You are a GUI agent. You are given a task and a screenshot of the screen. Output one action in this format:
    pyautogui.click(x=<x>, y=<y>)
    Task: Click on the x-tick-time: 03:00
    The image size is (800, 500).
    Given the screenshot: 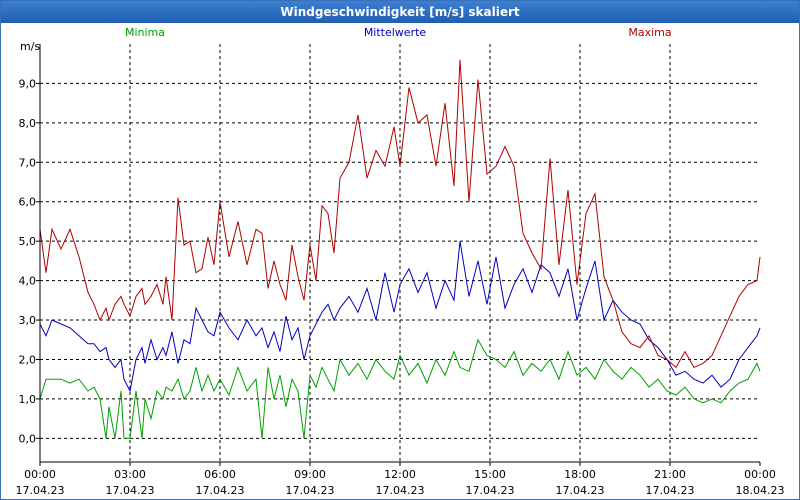 What is the action you would take?
    pyautogui.click(x=130, y=474)
    